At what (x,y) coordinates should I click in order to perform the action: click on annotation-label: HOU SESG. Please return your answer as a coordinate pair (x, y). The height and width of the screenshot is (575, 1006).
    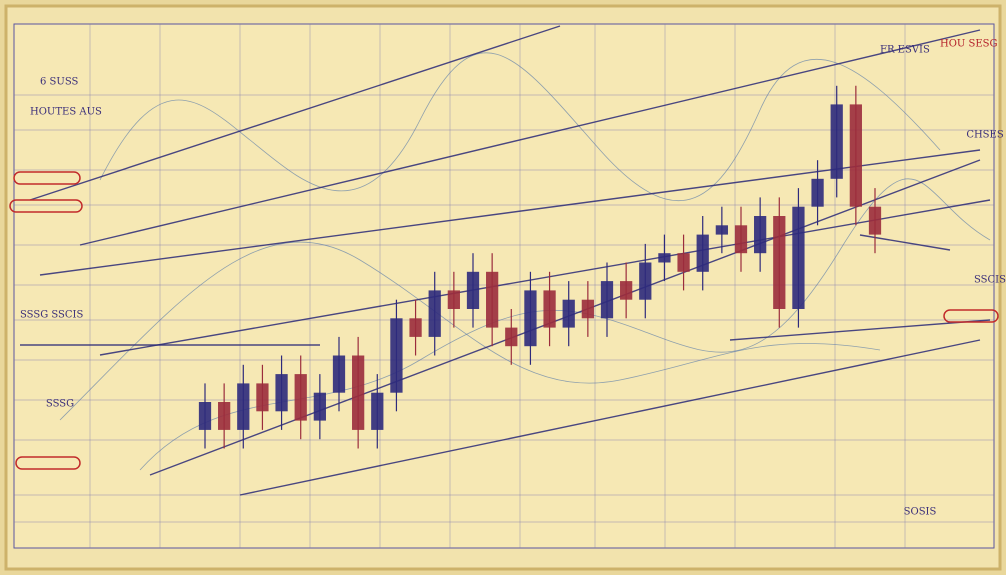
    Looking at the image, I should click on (969, 44).